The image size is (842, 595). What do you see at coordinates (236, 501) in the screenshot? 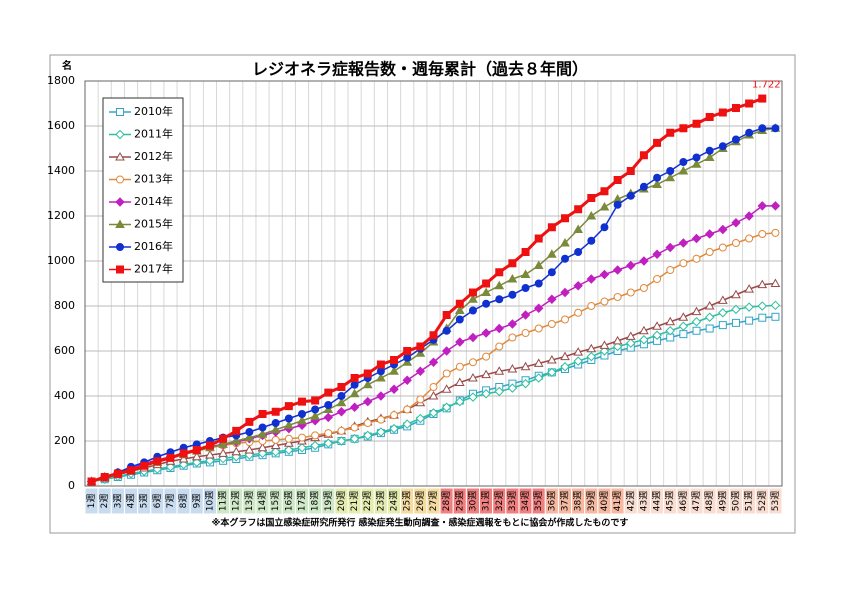
I see `x-tick-label: 12週` at bounding box center [236, 501].